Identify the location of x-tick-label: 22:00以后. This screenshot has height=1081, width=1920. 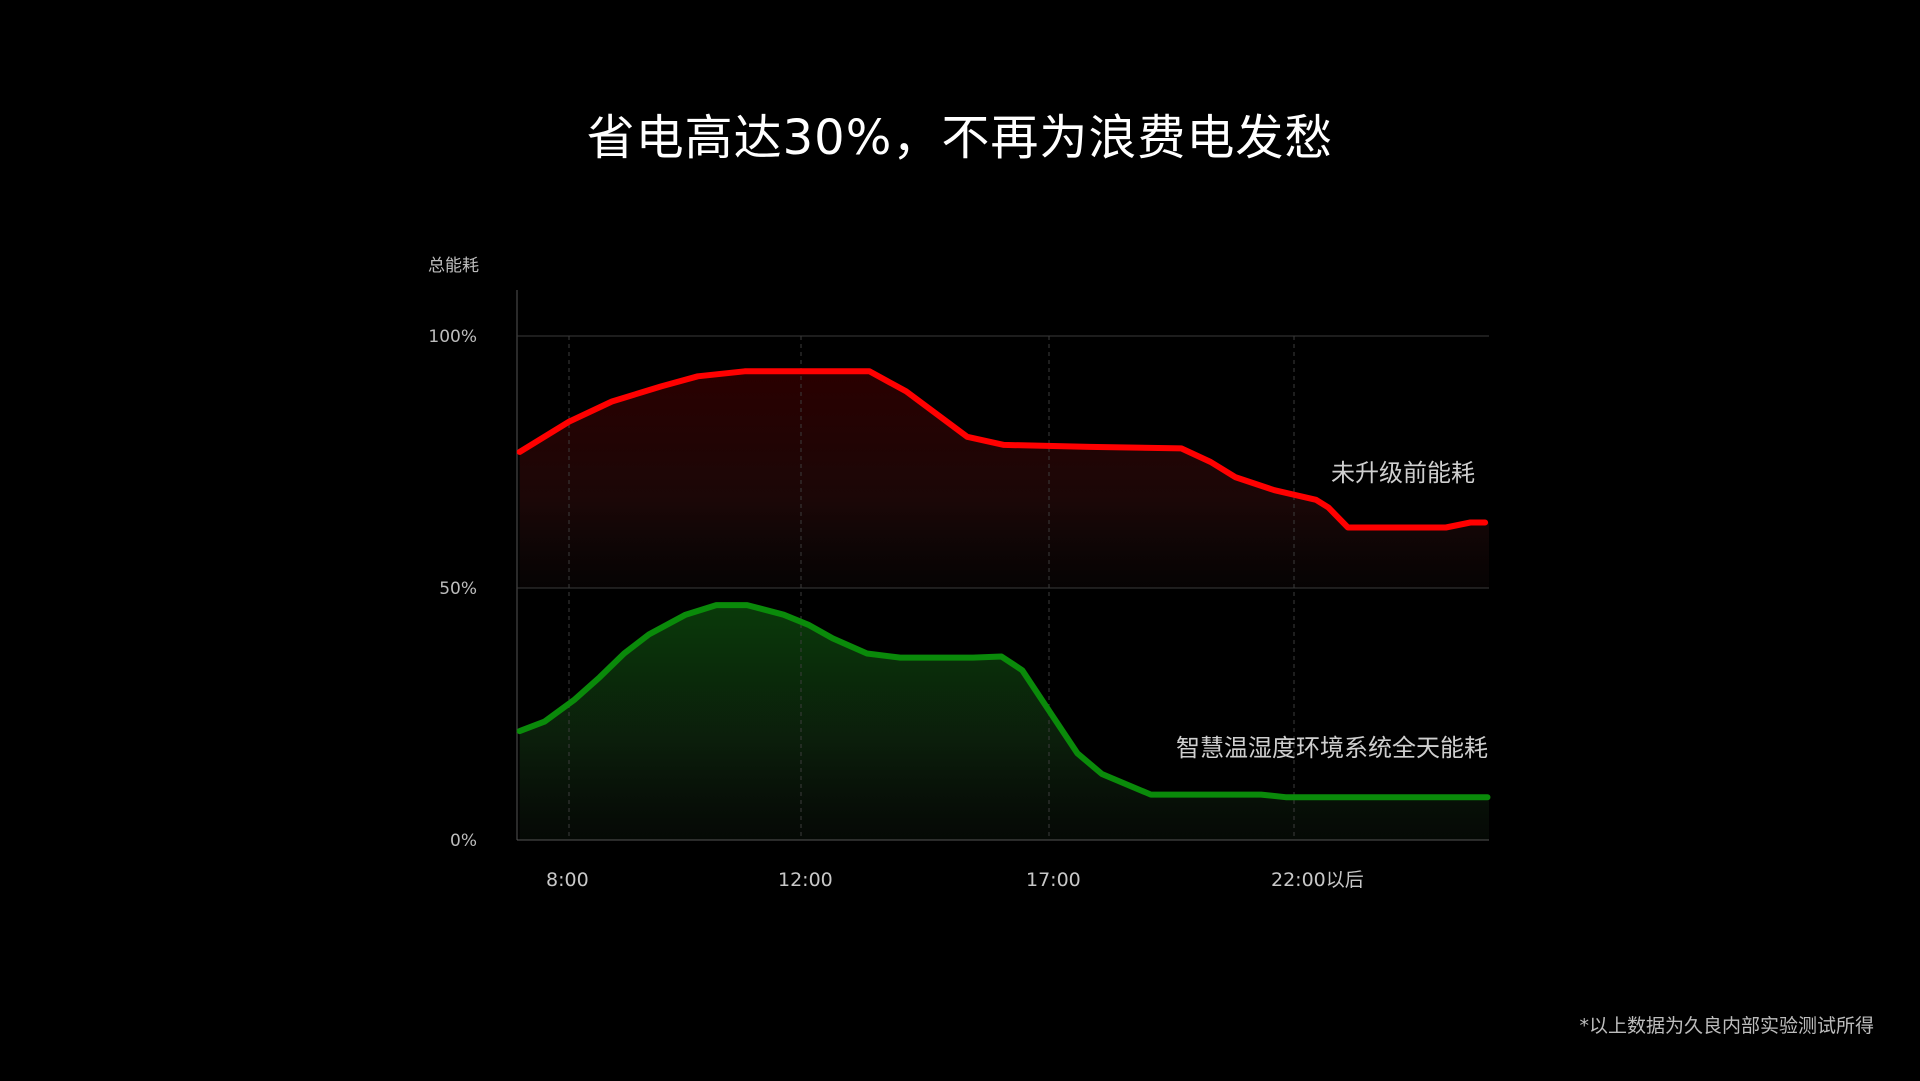
(1317, 880).